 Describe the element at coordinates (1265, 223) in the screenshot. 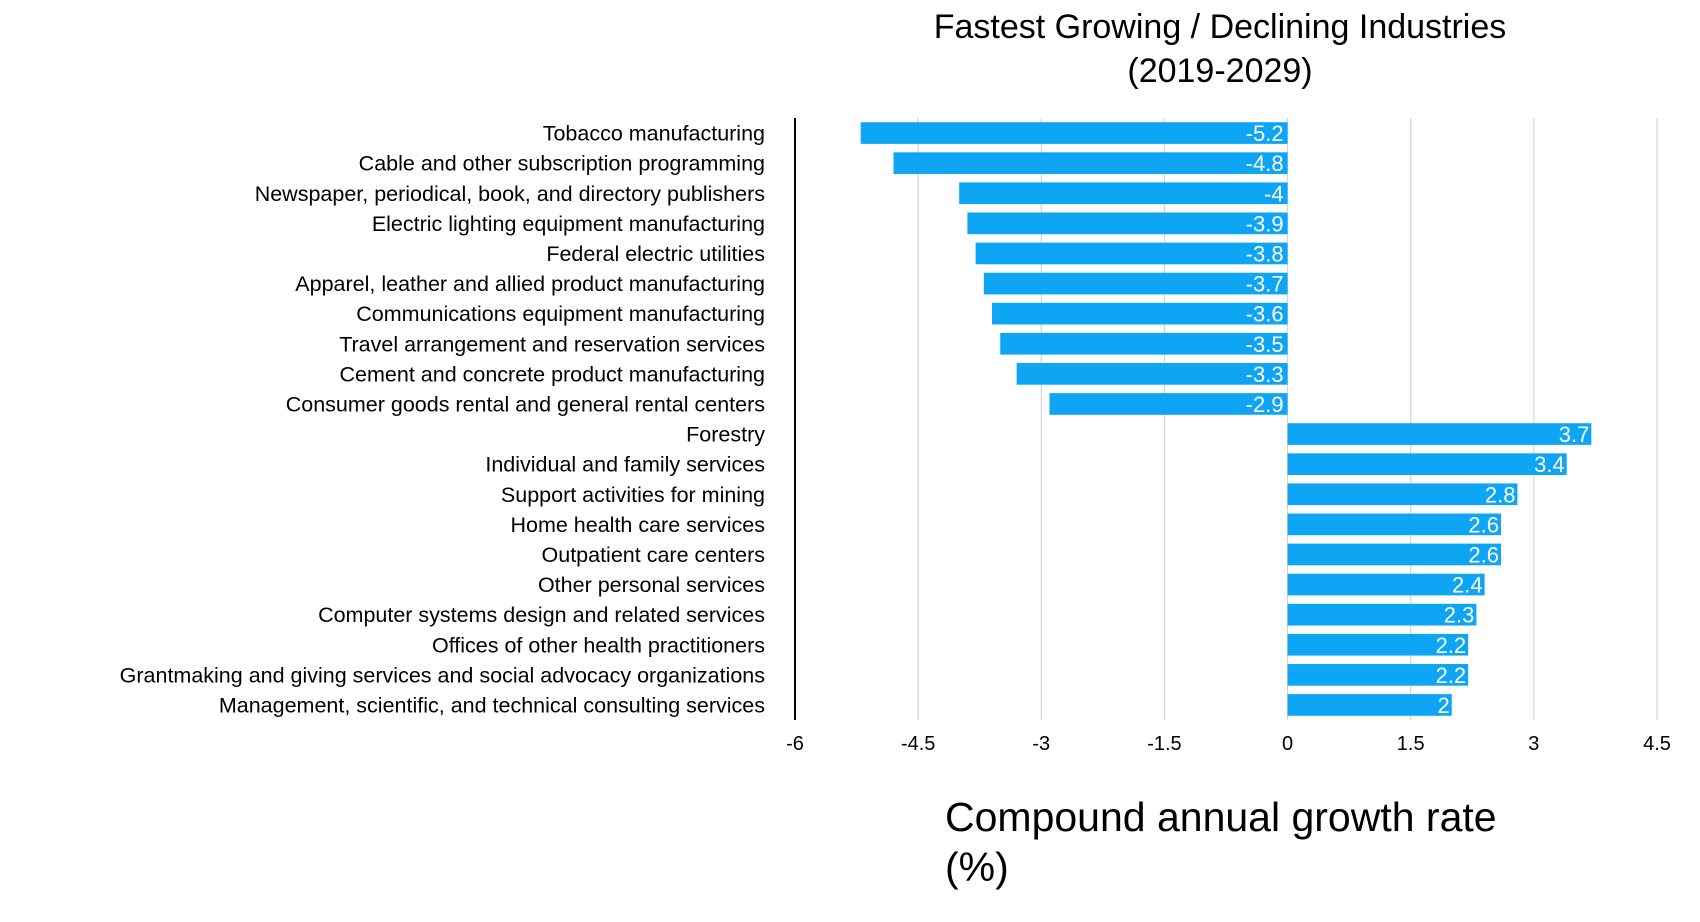

I see `value-label: -3.9` at that location.